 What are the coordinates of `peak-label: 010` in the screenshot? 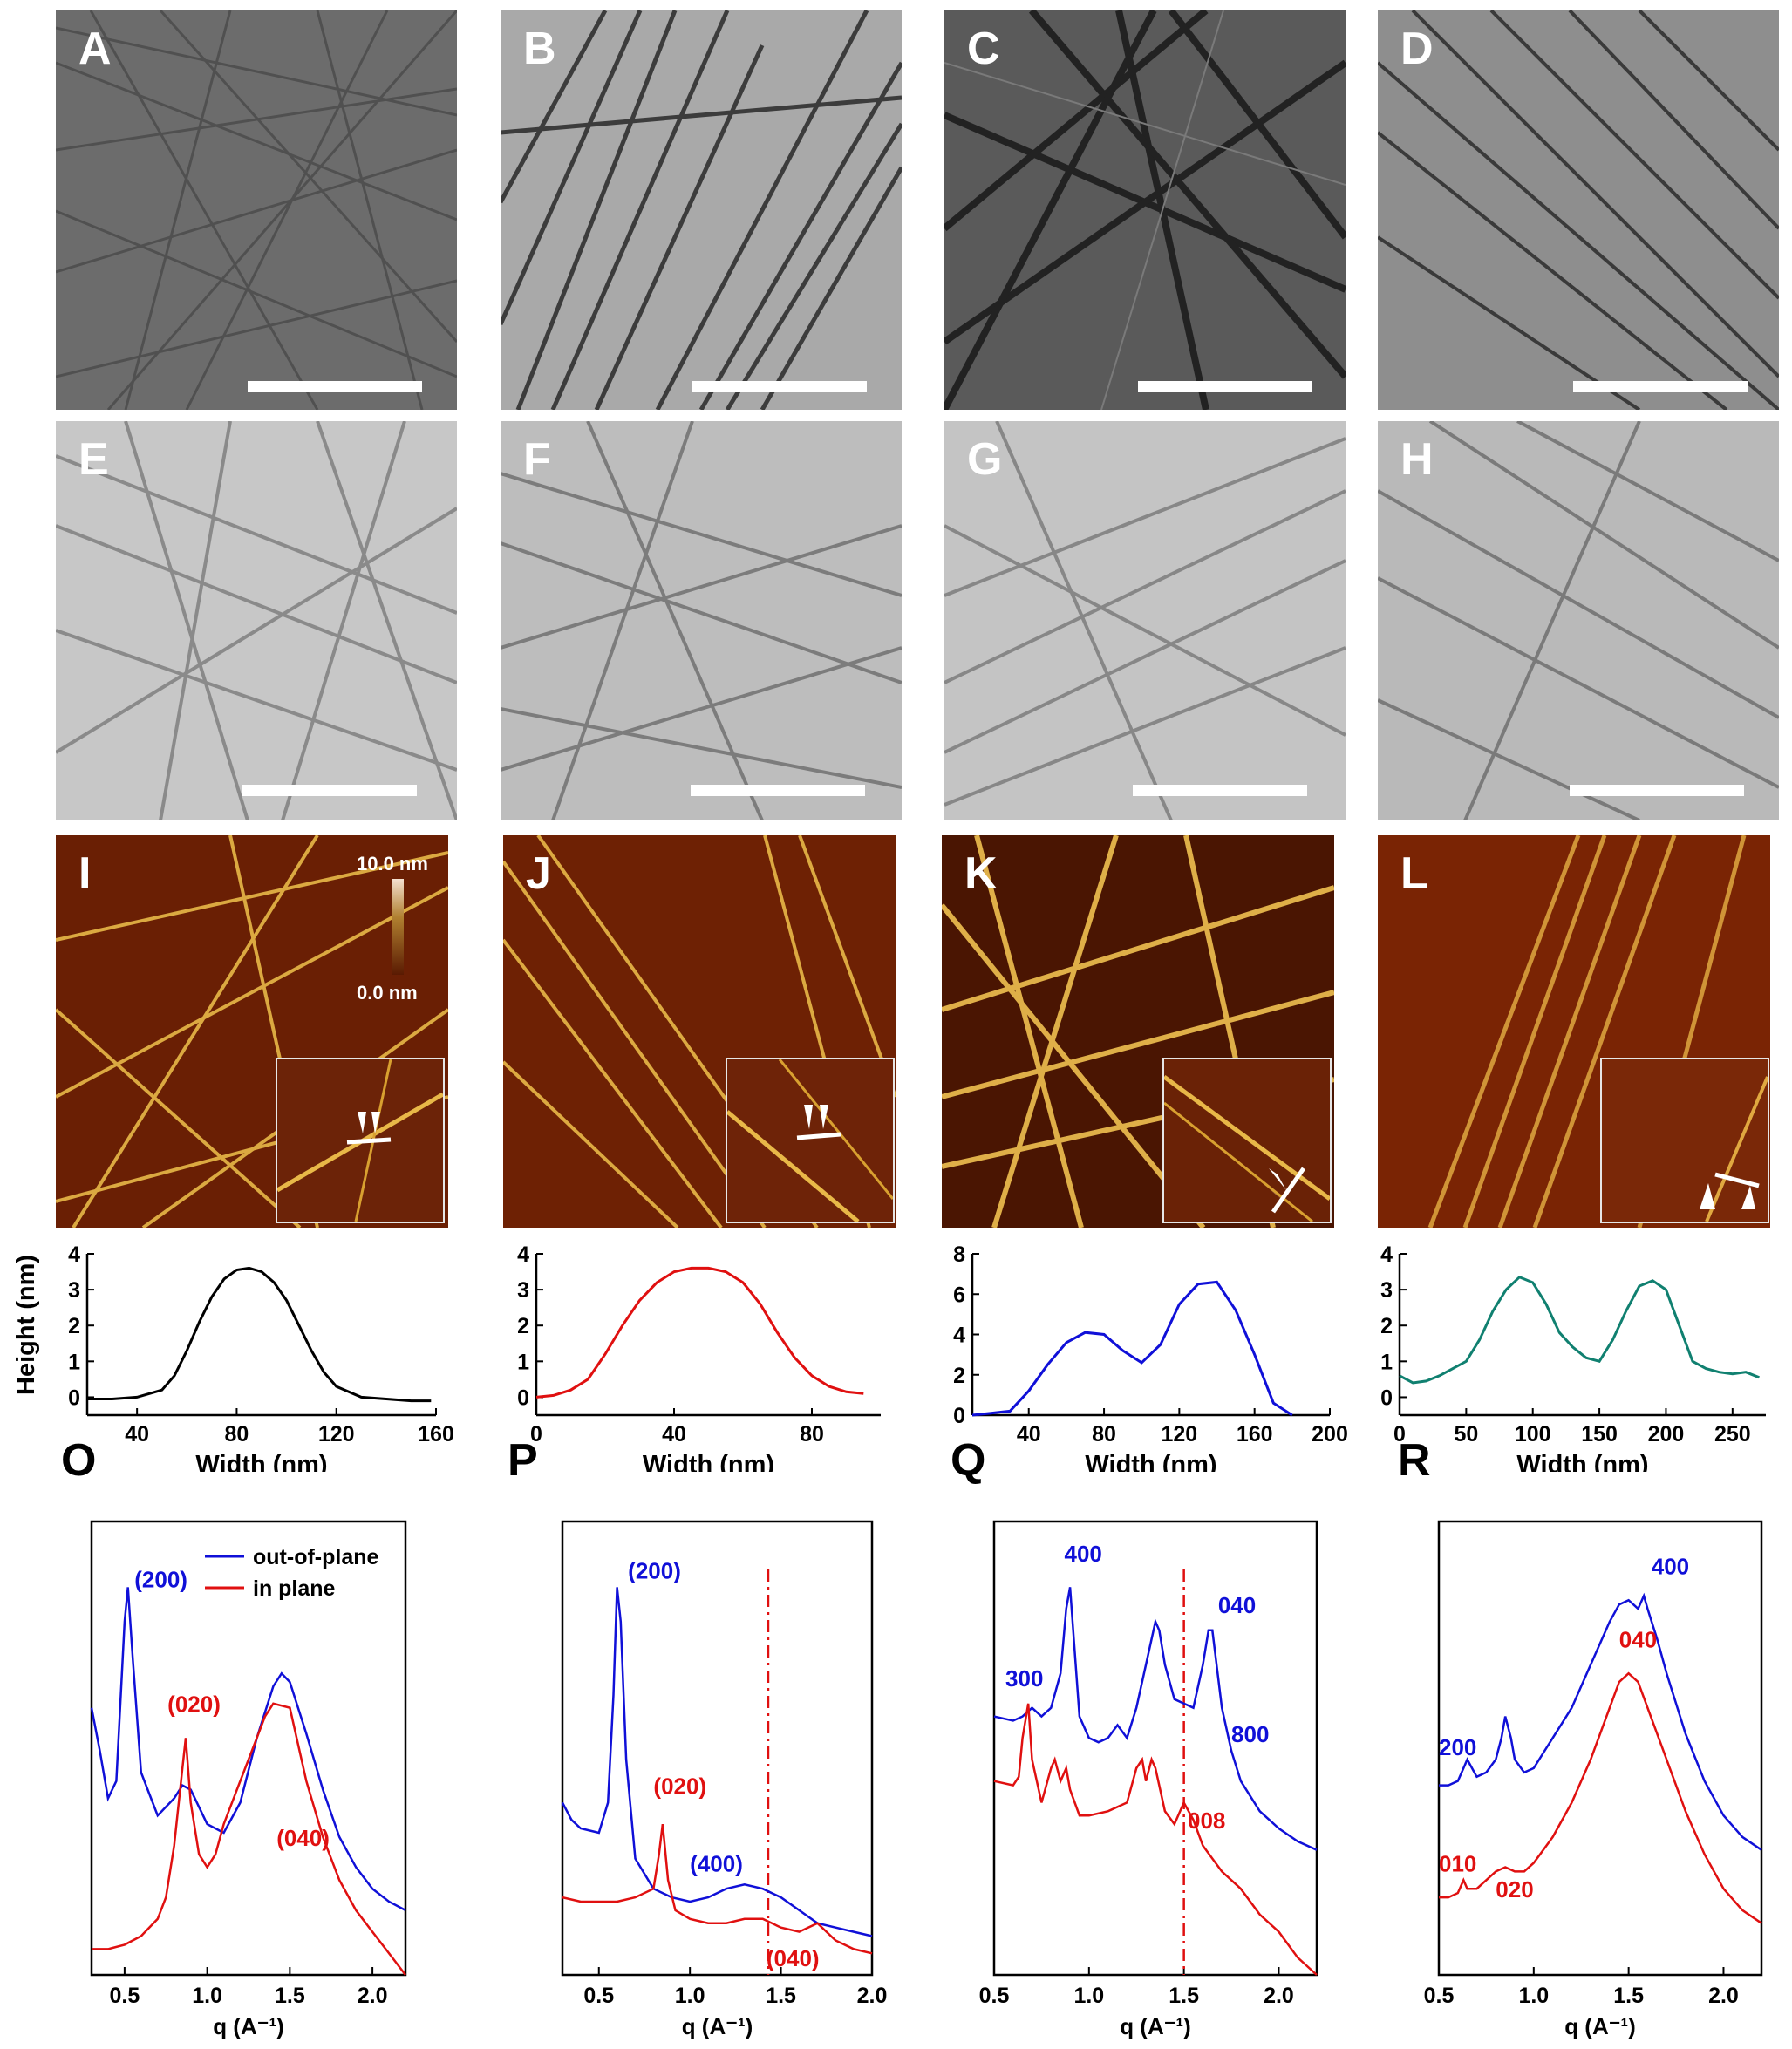 It's located at (1457, 1863).